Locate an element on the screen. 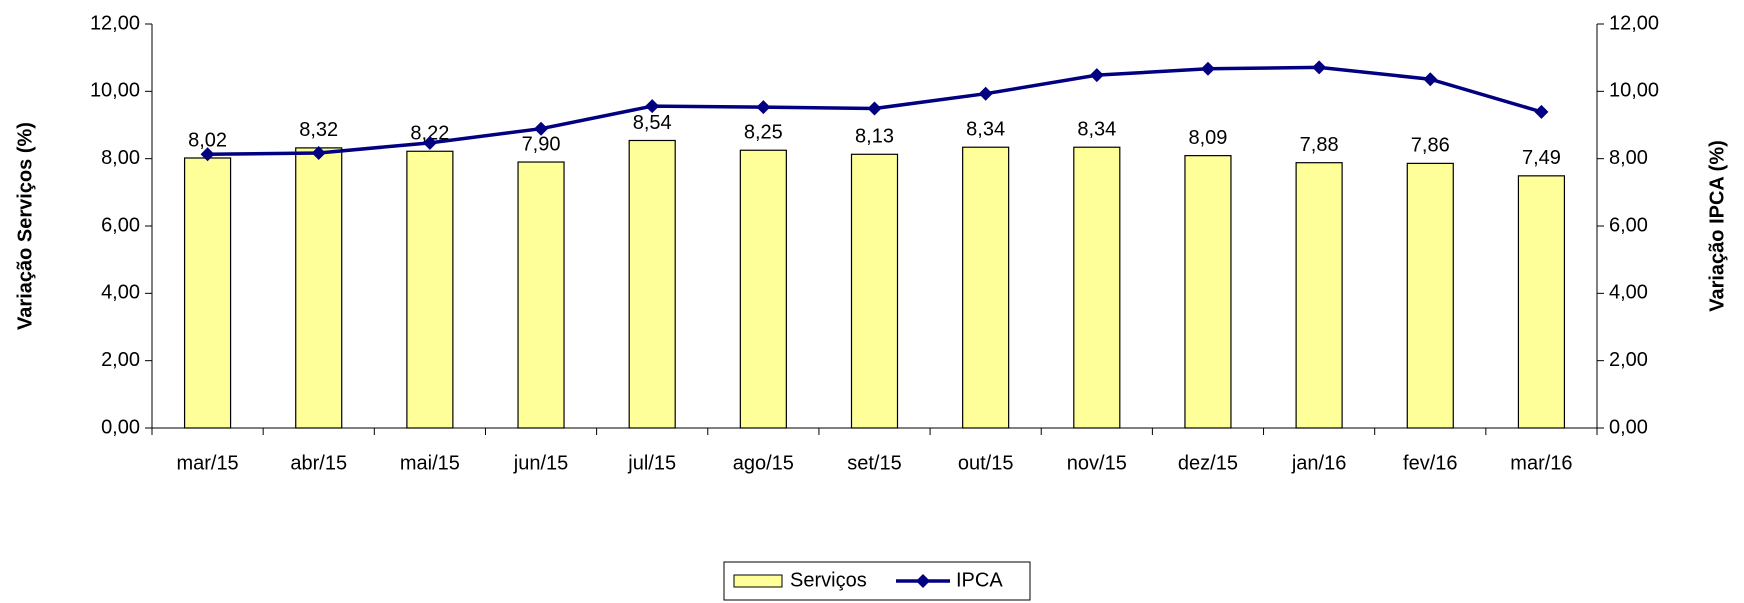  x-tick-label: dez/15 is located at coordinates (1208, 463).